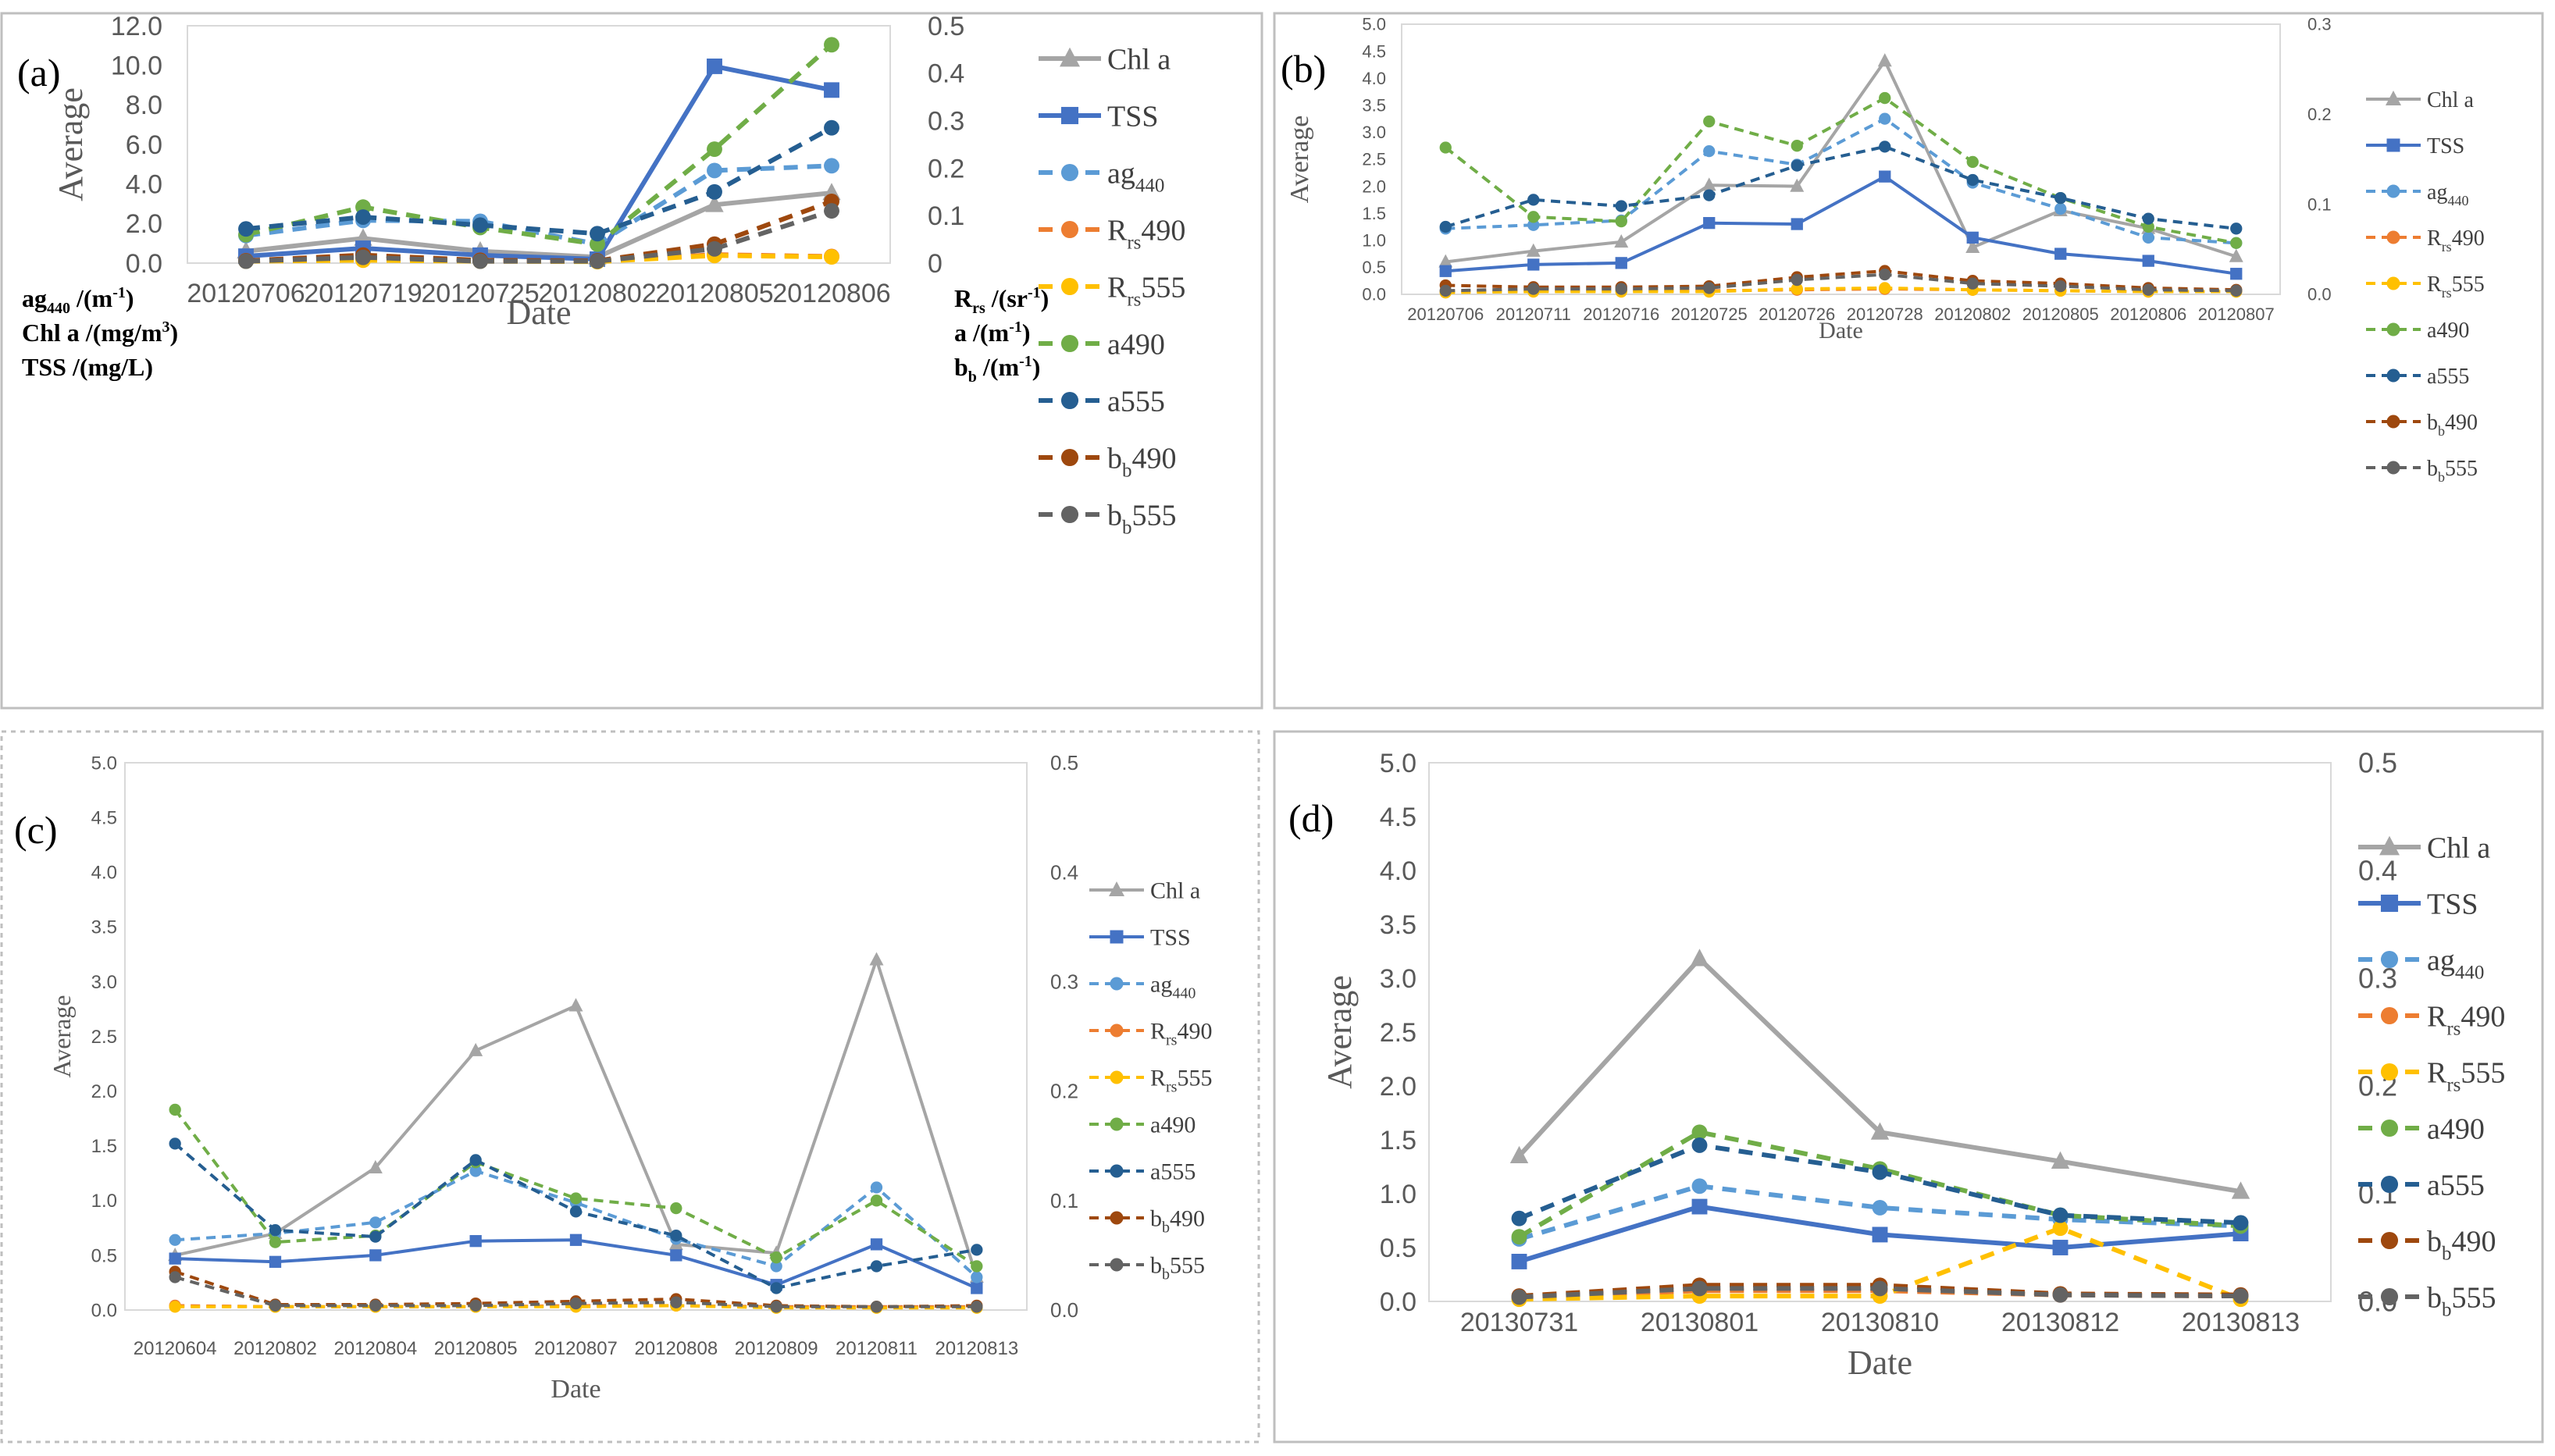 Image resolution: width=2555 pixels, height=1456 pixels. What do you see at coordinates (136, 26) in the screenshot?
I see `y-left-tick-label: 12.0` at bounding box center [136, 26].